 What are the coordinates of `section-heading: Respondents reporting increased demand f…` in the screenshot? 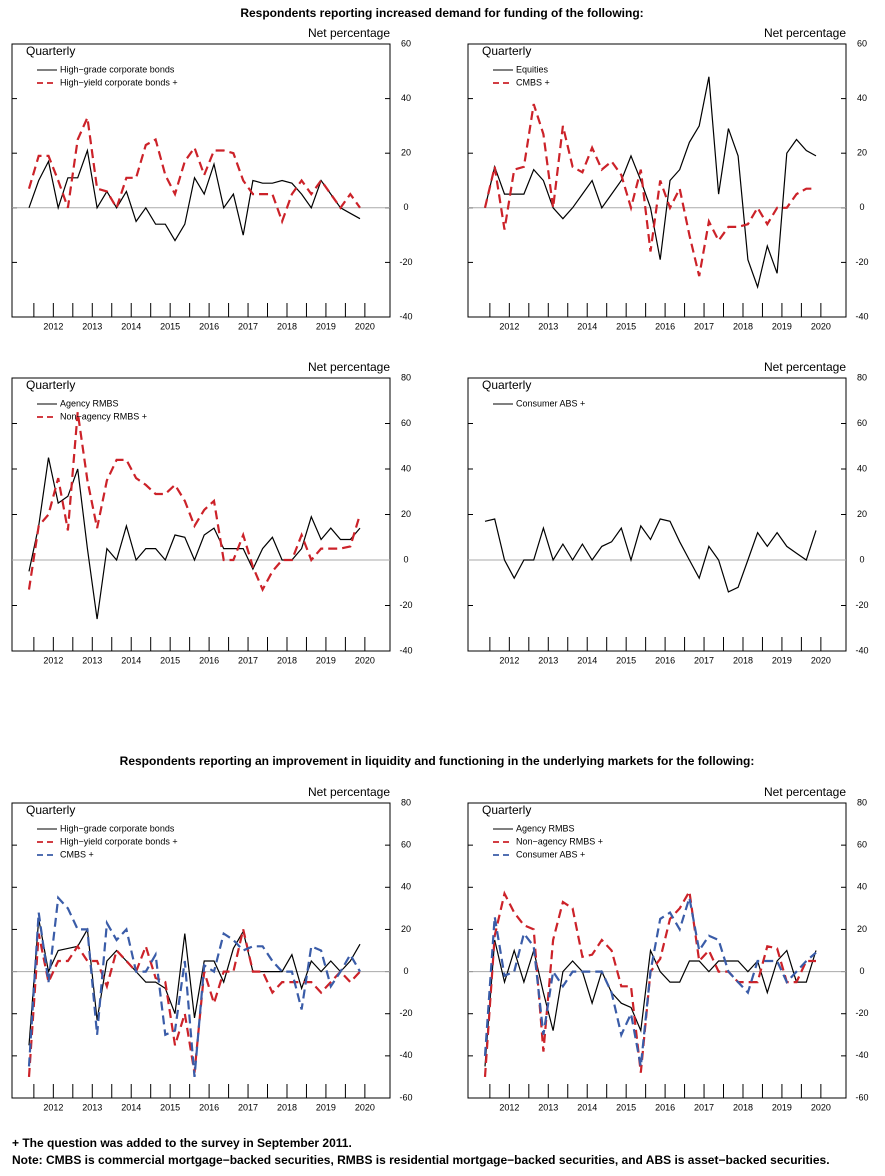 It's located at (441, 13).